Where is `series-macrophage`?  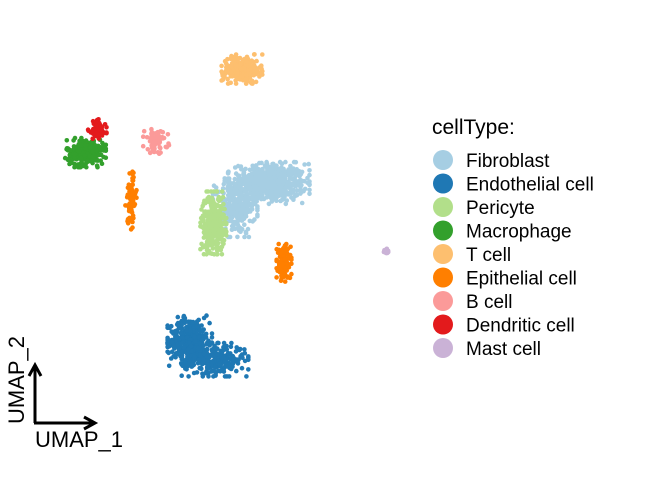 series-macrophage is located at coordinates (85, 152).